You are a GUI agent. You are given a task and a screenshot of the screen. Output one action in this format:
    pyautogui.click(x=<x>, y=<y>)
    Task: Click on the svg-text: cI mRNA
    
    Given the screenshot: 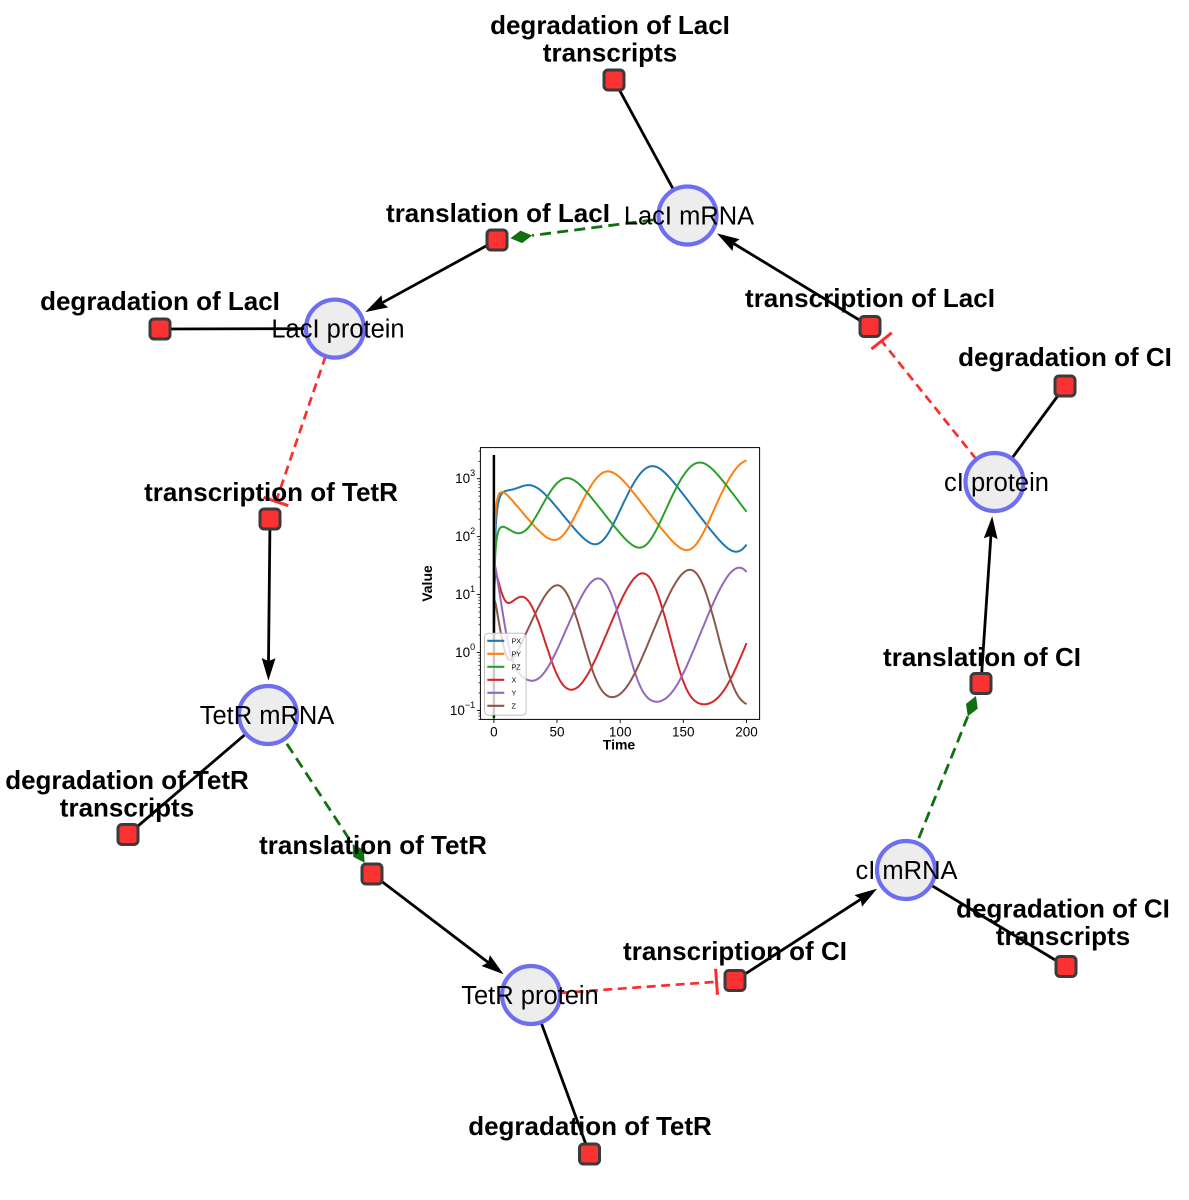 What is the action you would take?
    pyautogui.click(x=907, y=871)
    